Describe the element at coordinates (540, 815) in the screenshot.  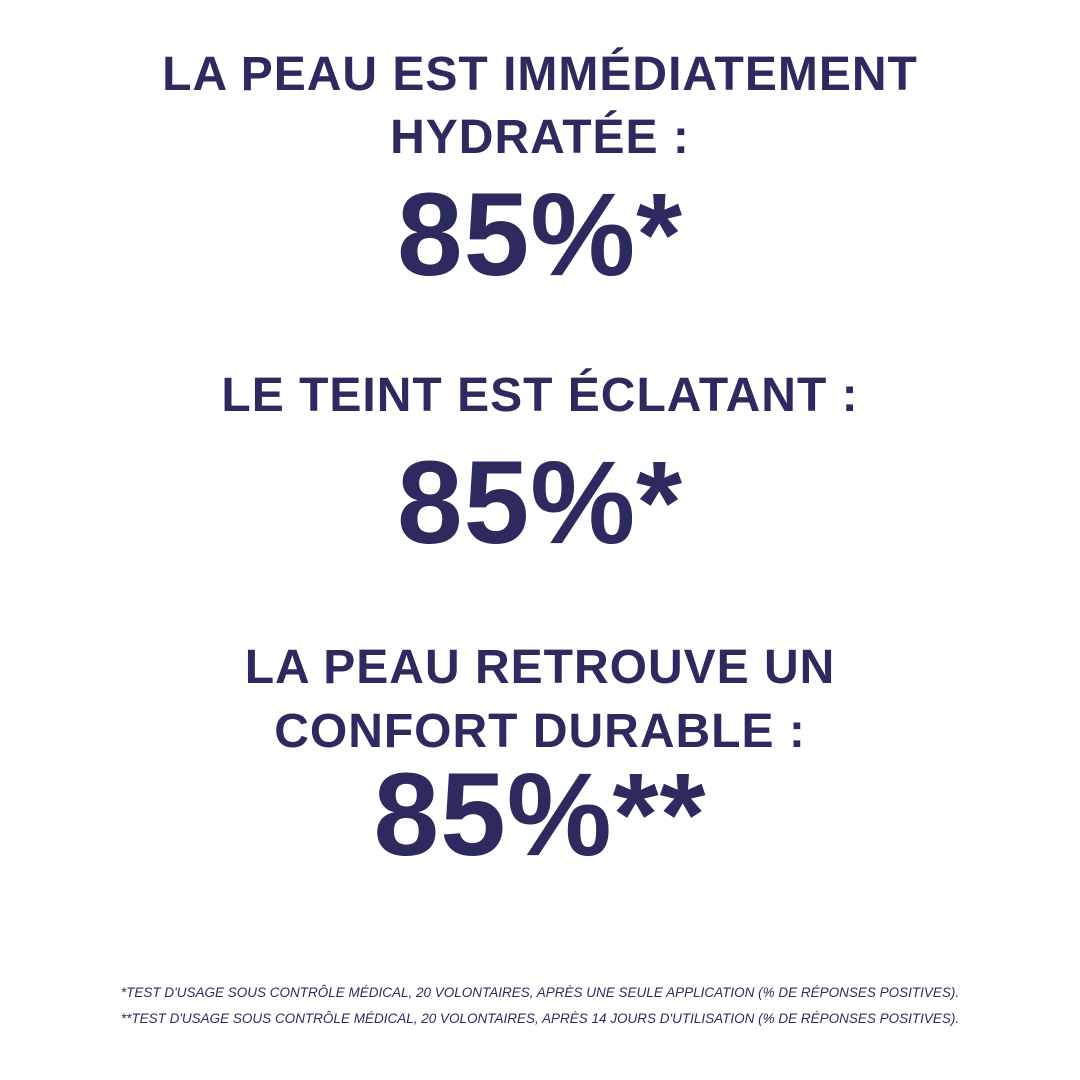
I see `stat-3-value: 85%**` at that location.